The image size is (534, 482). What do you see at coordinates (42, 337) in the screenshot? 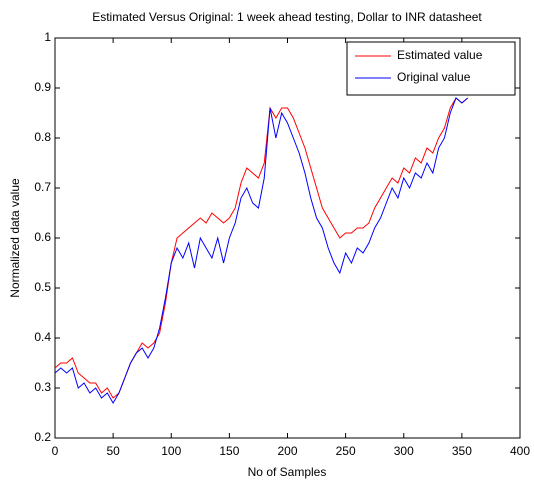
I see `y-tick-label: 0.4` at bounding box center [42, 337].